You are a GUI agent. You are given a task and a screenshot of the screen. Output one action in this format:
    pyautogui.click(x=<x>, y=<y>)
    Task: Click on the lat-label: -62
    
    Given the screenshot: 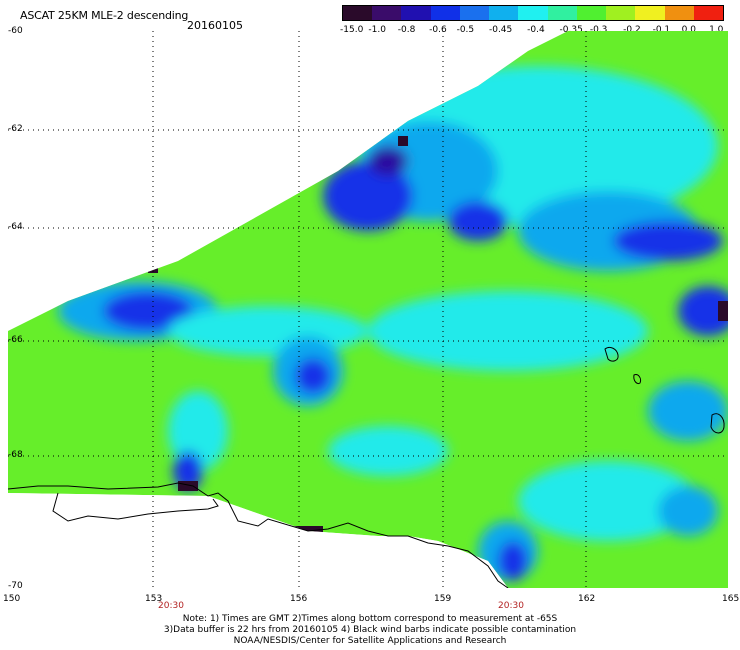 What is the action you would take?
    pyautogui.click(x=15, y=129)
    